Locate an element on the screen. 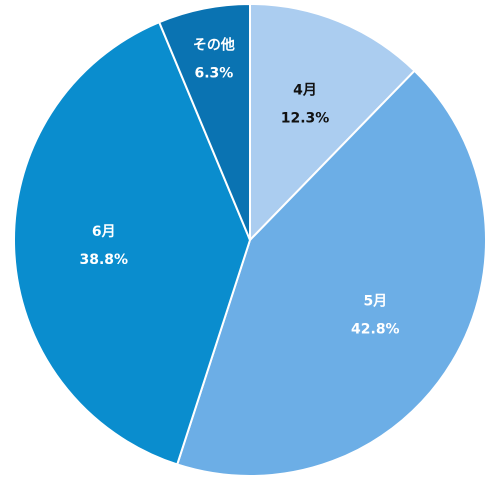 Image resolution: width=500 pixels, height=486 pixels. slice-label: その他 is located at coordinates (214, 44).